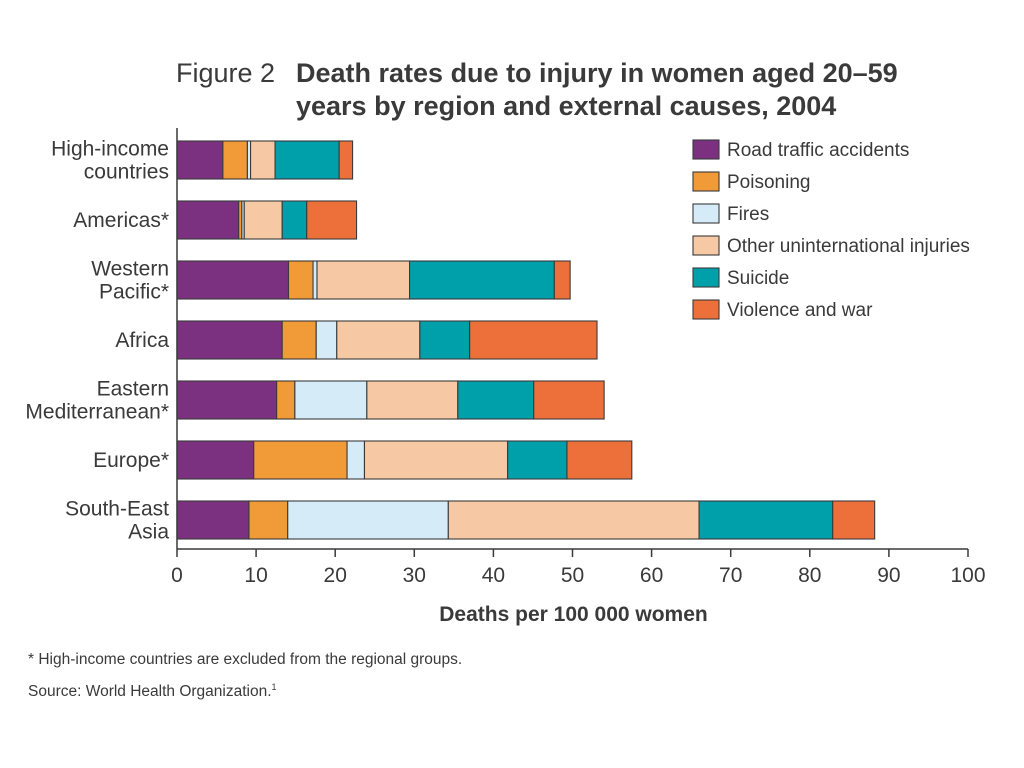 The image size is (1024, 768). Describe the element at coordinates (133, 389) in the screenshot. I see `category-label: Eastern` at that location.